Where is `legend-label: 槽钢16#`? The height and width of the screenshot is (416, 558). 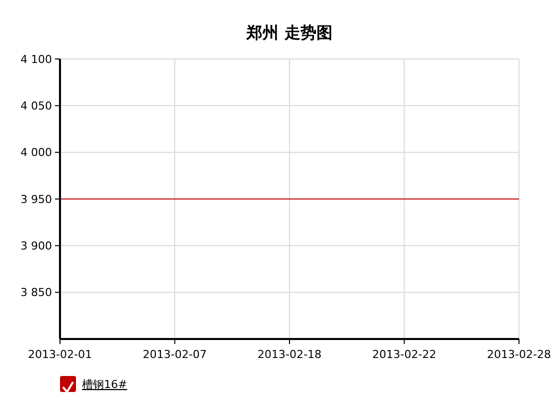
legend-label: 槽钢16# is located at coordinates (105, 384).